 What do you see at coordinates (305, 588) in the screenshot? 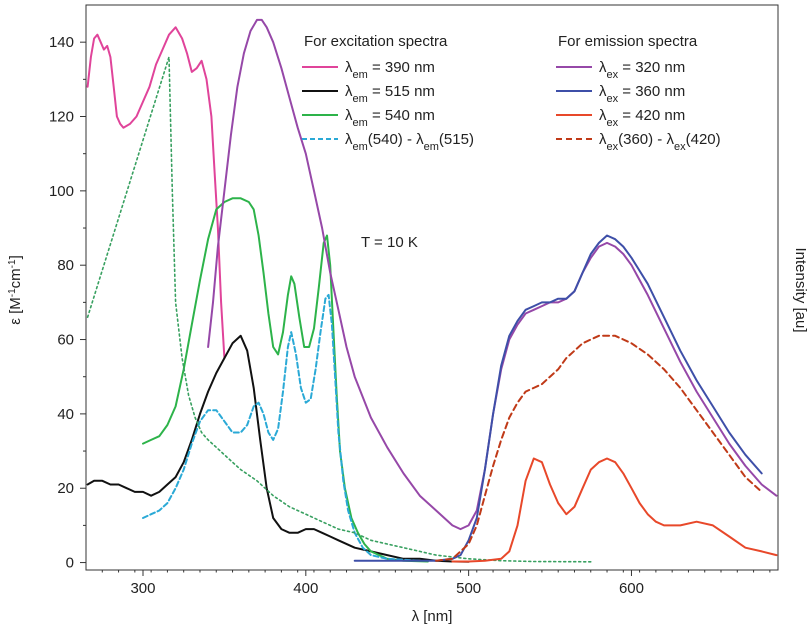
I see `x-tick-label: 400` at bounding box center [305, 588].